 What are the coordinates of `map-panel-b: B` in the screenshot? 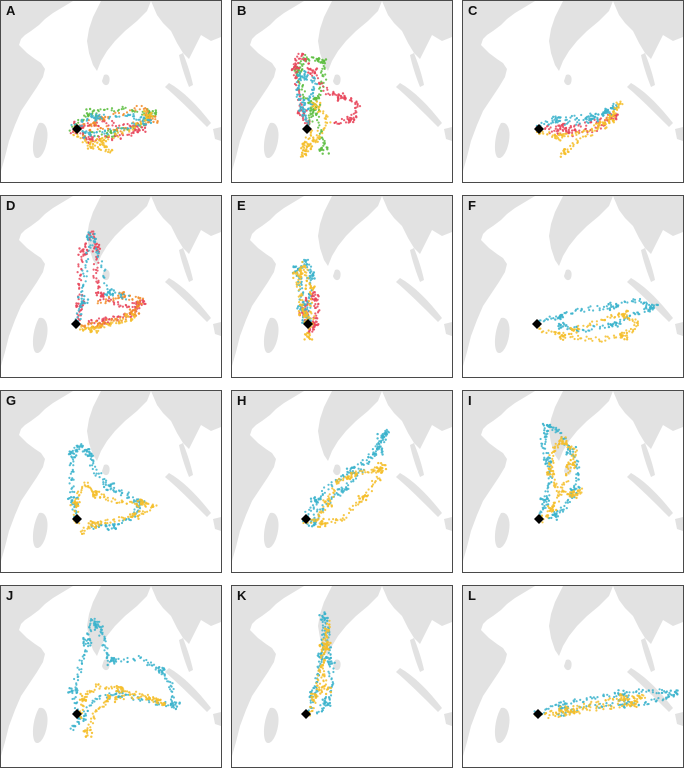 It's located at (342, 91).